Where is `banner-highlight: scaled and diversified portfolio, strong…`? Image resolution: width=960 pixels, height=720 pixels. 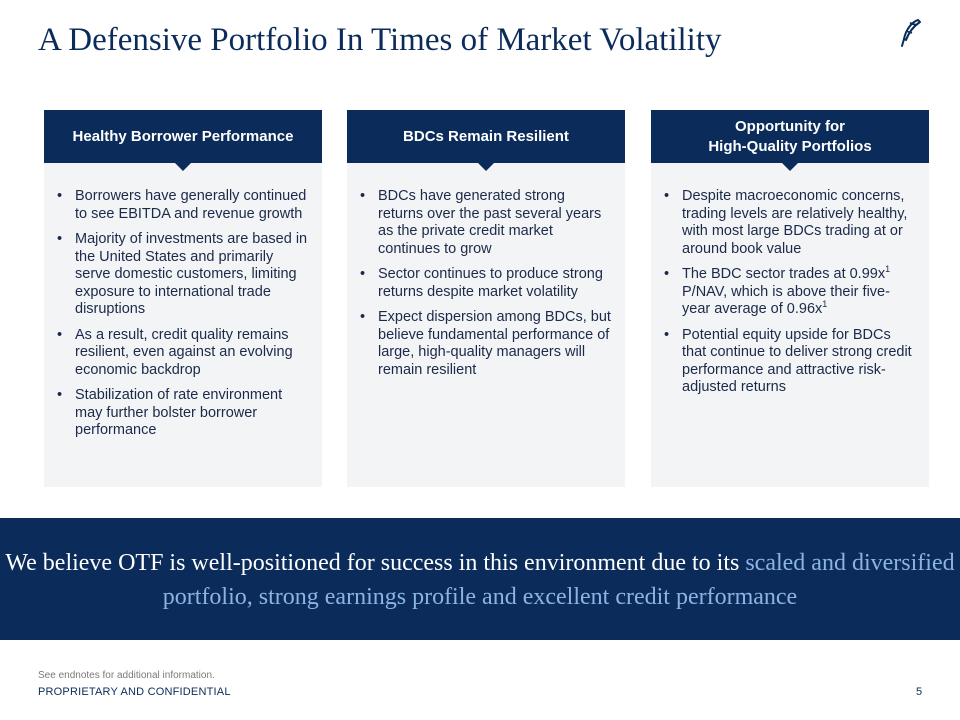 banner-highlight: scaled and diversified portfolio, strong… is located at coordinates (558, 580).